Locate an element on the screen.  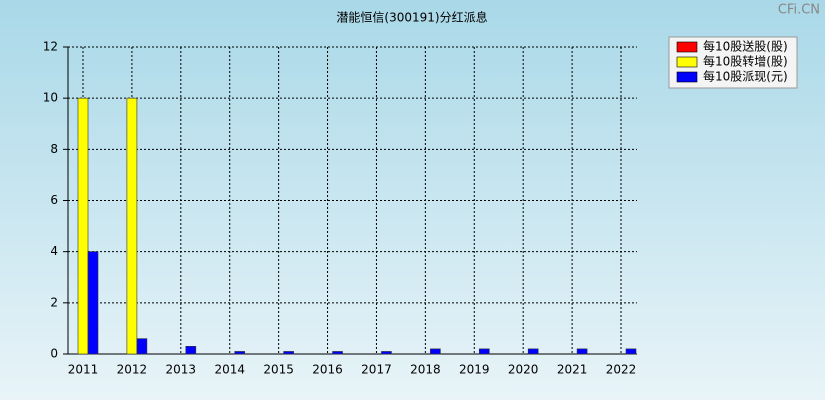
y-tick-label: 2 is located at coordinates (54, 302).